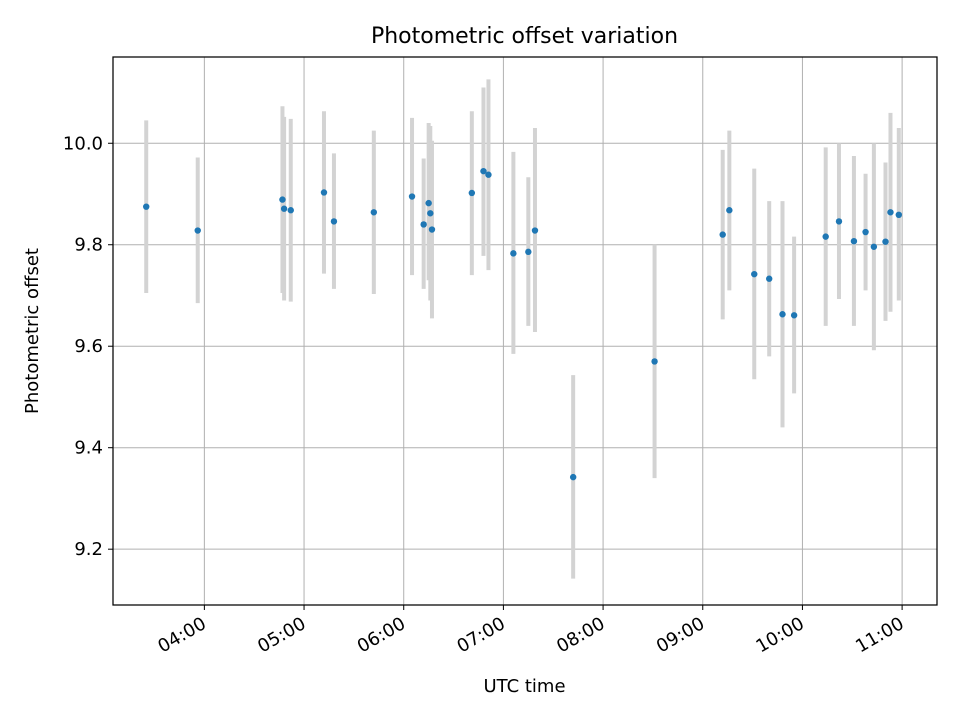 The height and width of the screenshot is (720, 960). I want to click on x-axis-label: UTC time, so click(524, 686).